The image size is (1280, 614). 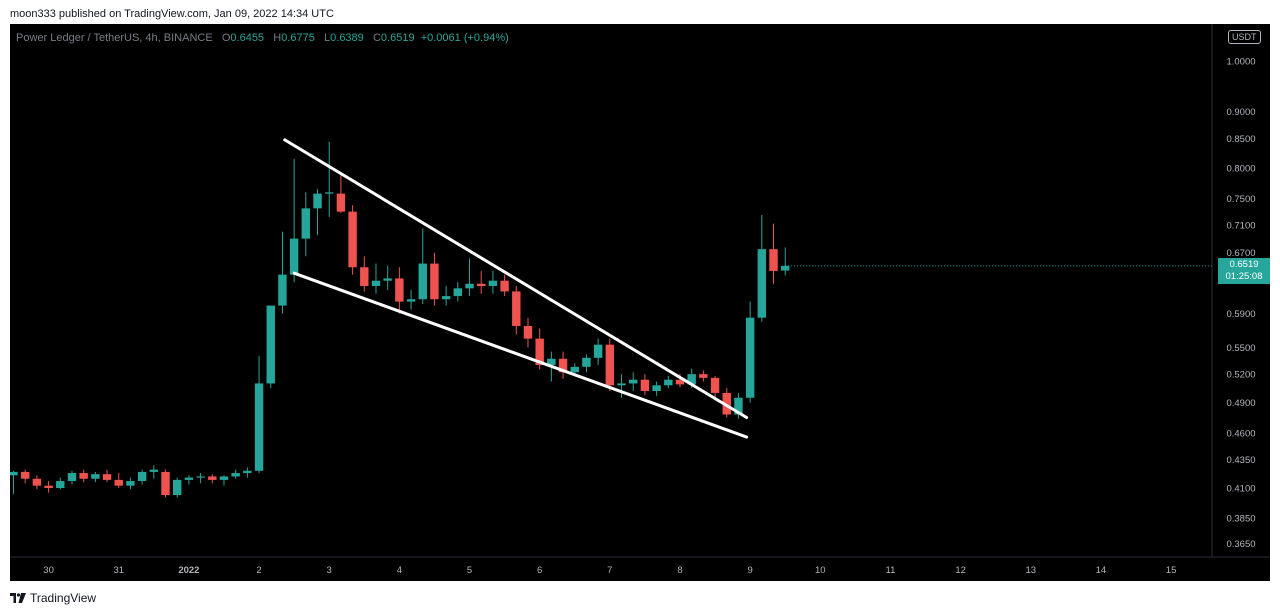 I want to click on bar-countdown: 01:25:08, so click(x=1244, y=276).